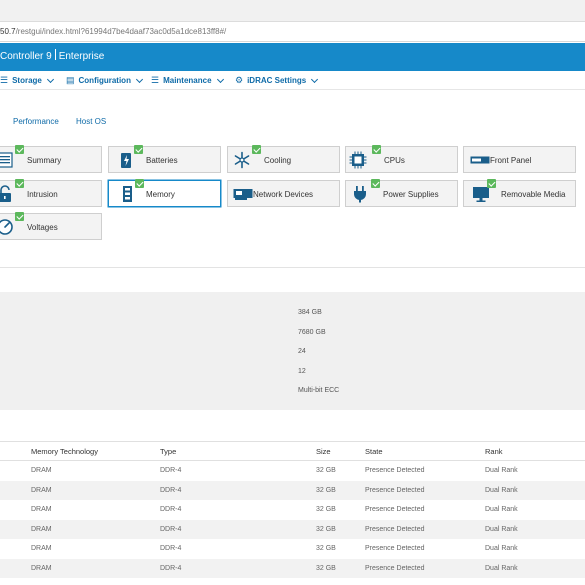  What do you see at coordinates (155, 80) in the screenshot?
I see `maintenance-icon: ☰` at bounding box center [155, 80].